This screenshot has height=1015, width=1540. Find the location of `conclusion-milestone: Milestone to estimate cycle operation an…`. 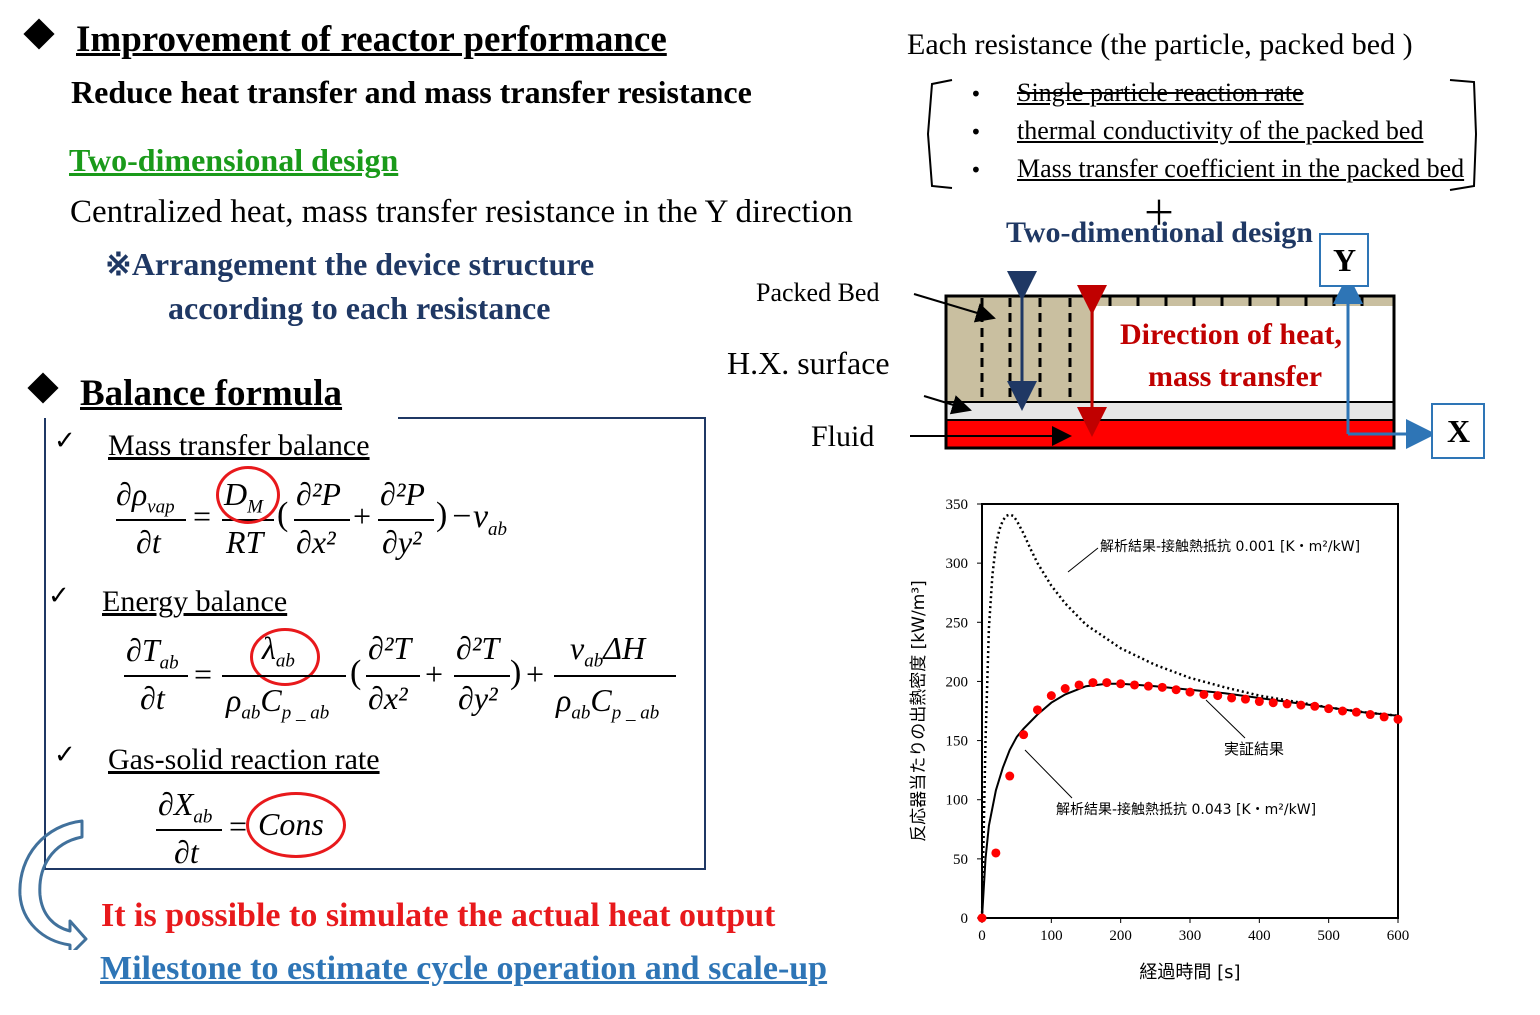

conclusion-milestone: Milestone to estimate cycle operation an… is located at coordinates (464, 968).